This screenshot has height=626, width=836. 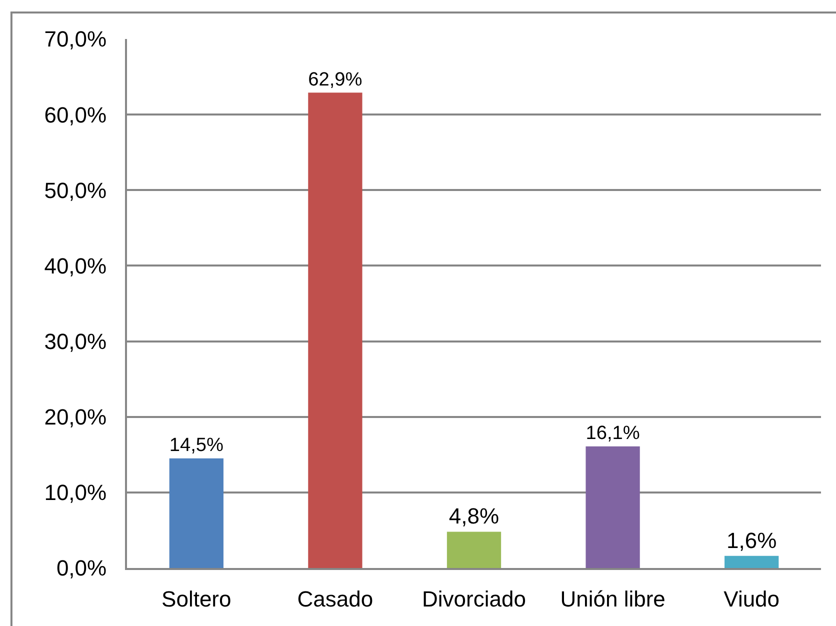 What do you see at coordinates (75, 265) in the screenshot?
I see `y-tick-label: 40,0%` at bounding box center [75, 265].